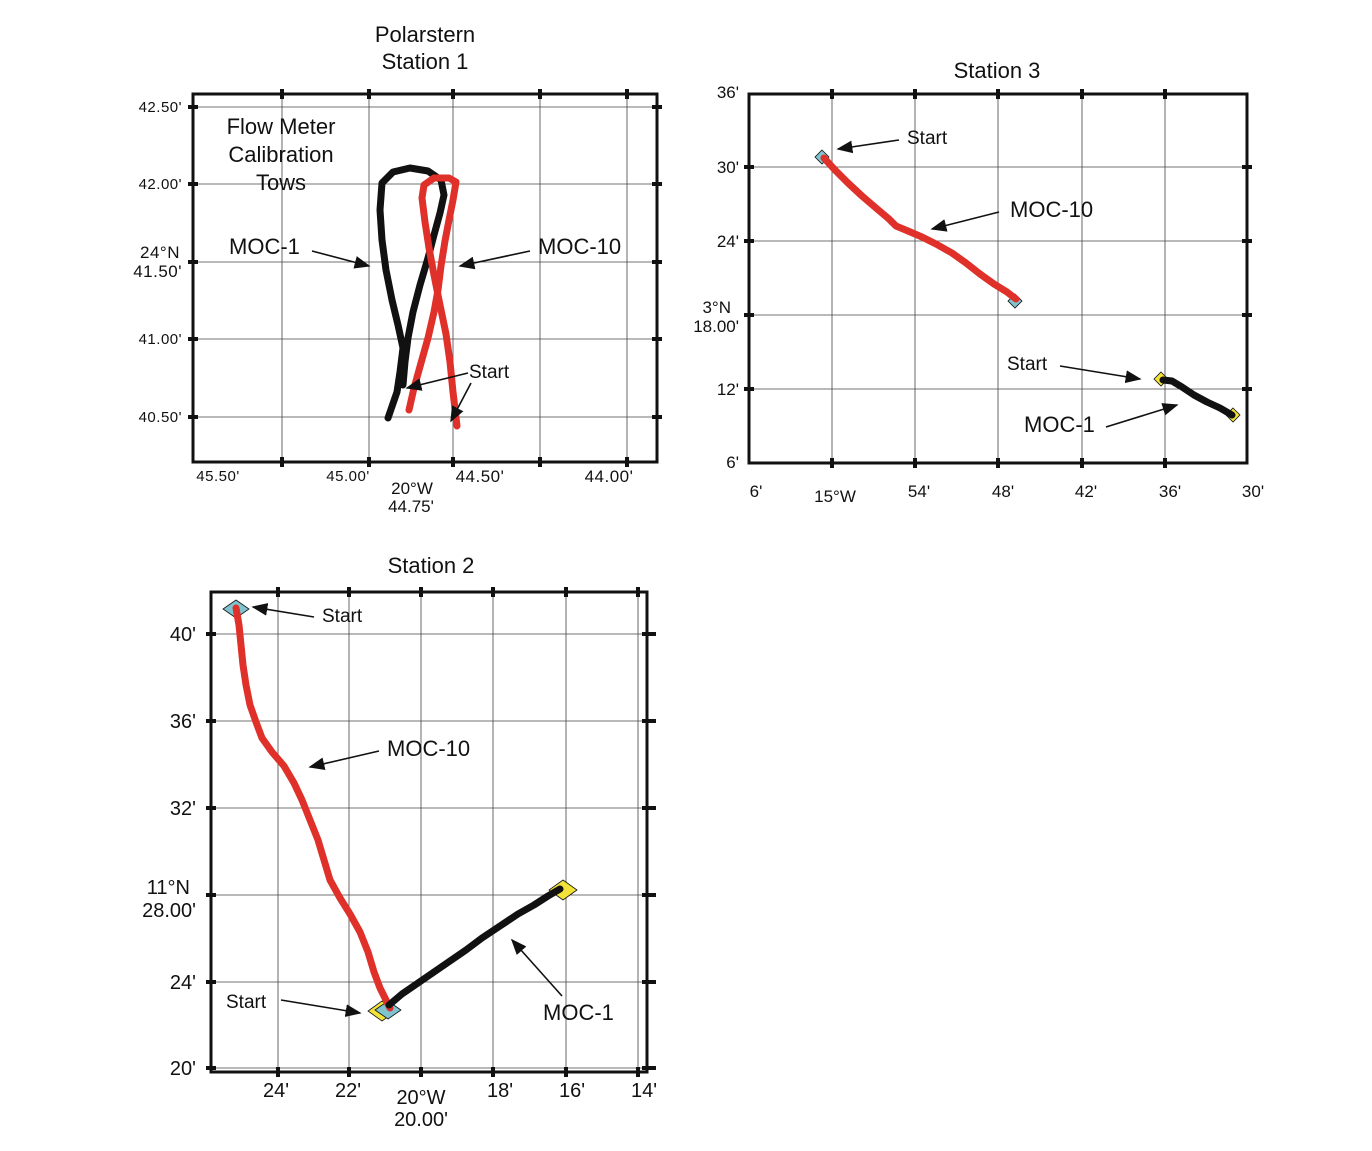 This screenshot has width=1372, height=1151. I want to click on station3-y-tick: 12', so click(728, 389).